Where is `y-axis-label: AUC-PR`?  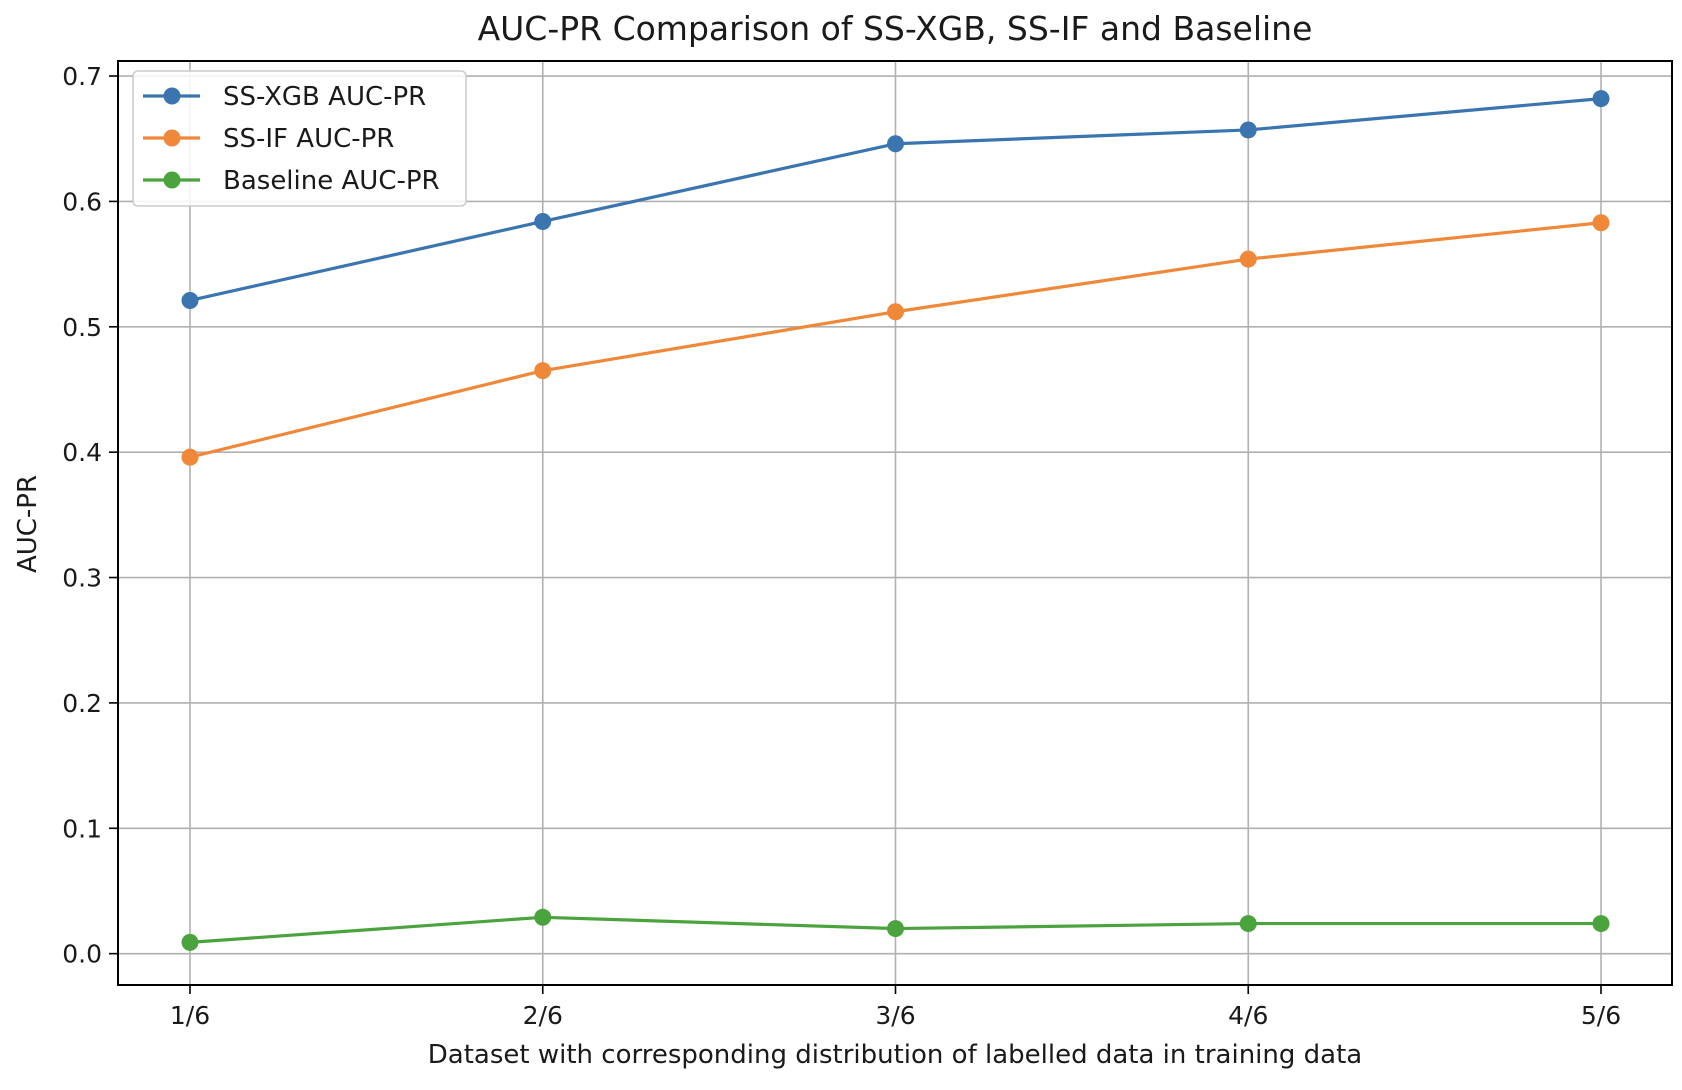 y-axis-label: AUC-PR is located at coordinates (28, 524).